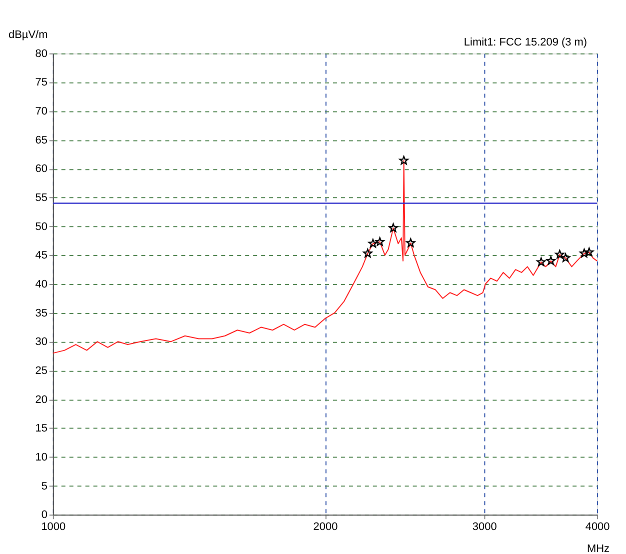 The height and width of the screenshot is (554, 626). What do you see at coordinates (41, 82) in the screenshot?
I see `y-tick-label: 75` at bounding box center [41, 82].